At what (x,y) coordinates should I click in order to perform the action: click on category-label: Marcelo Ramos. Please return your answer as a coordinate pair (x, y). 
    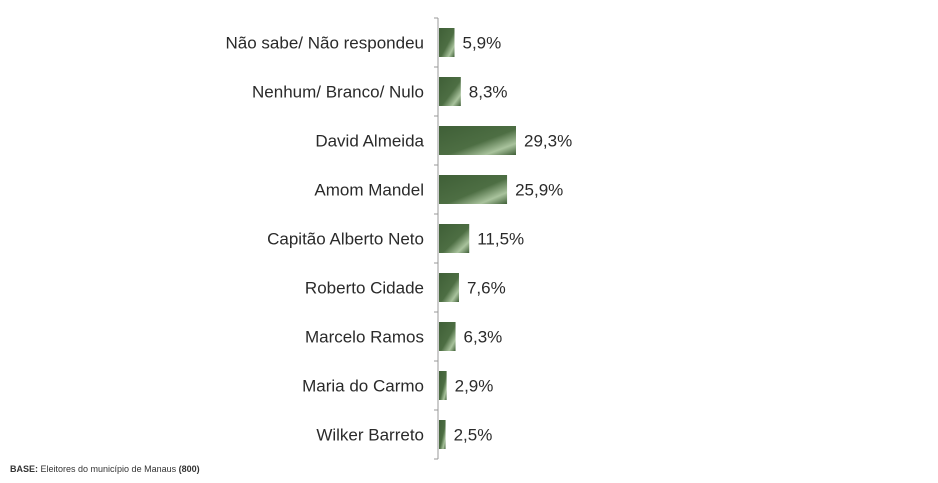
    Looking at the image, I should click on (364, 337).